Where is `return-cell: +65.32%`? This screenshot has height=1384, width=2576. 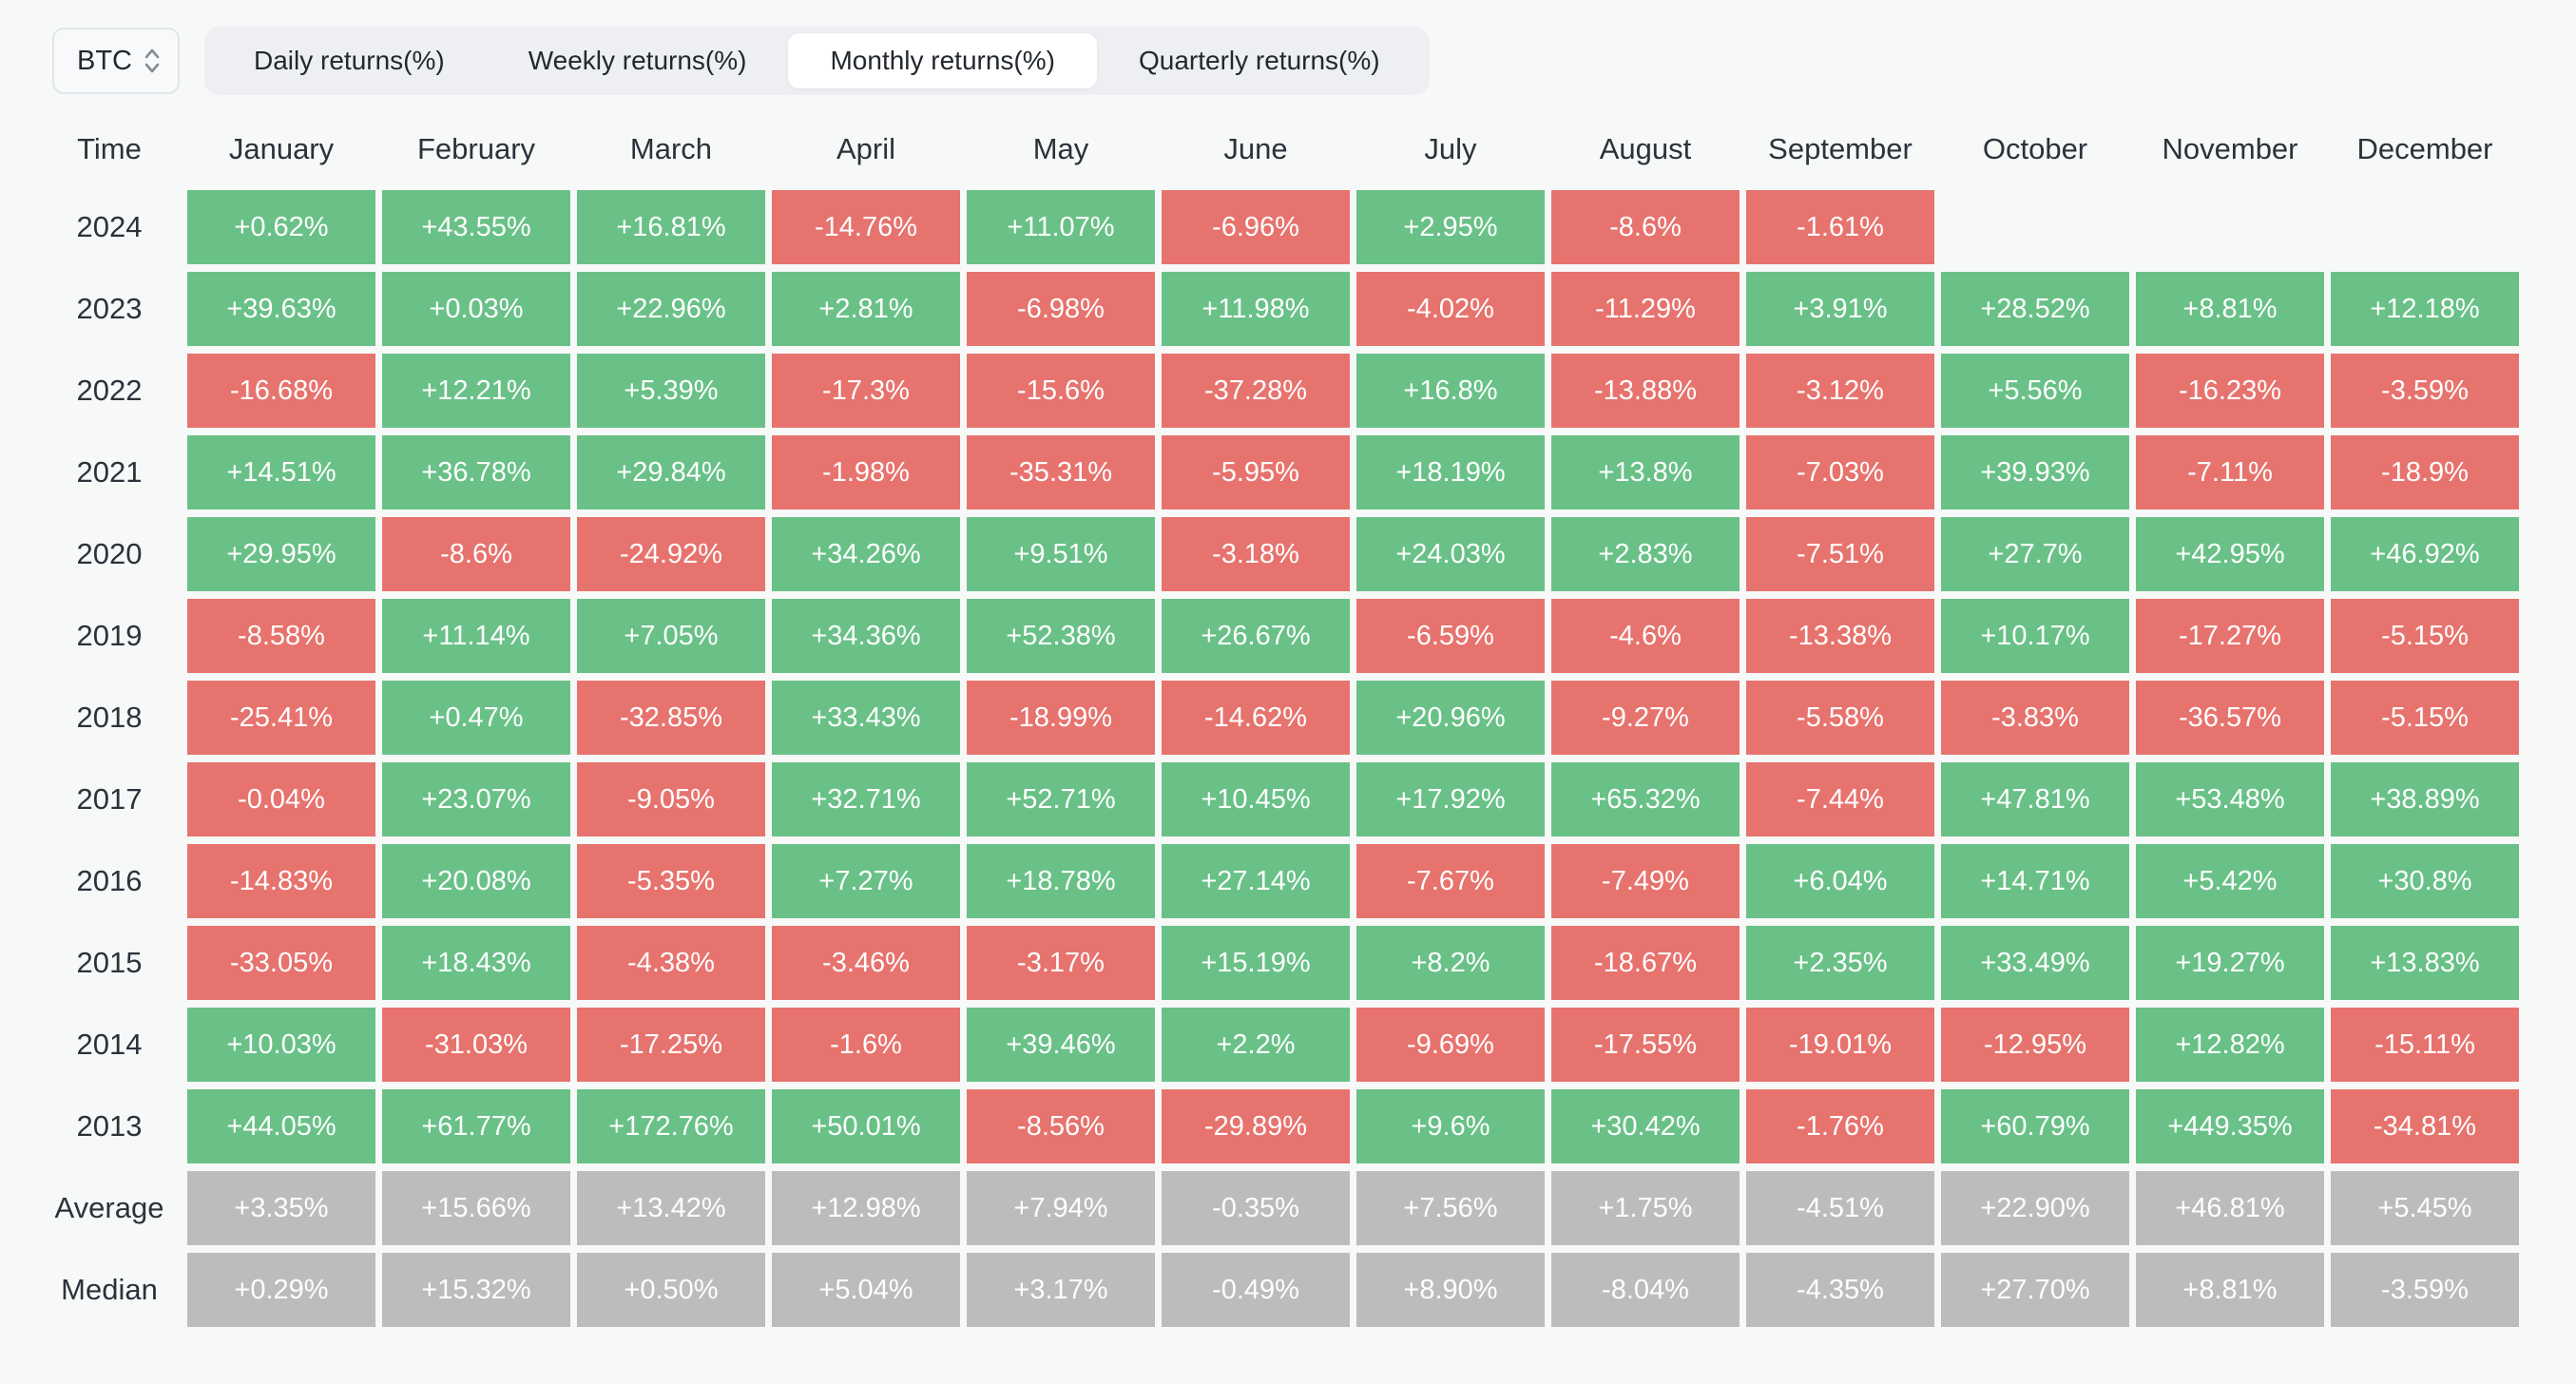 return-cell: +65.32% is located at coordinates (1646, 799).